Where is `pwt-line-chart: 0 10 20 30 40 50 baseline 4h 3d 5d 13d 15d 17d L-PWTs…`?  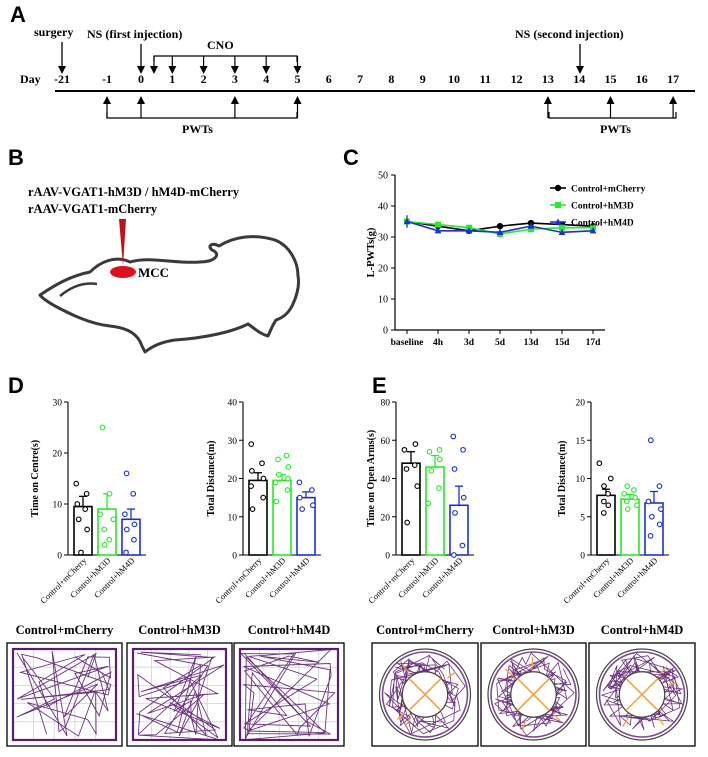
pwt-line-chart: 0 10 20 30 40 50 baseline 4h 3d 5d 13d 15d 17d L-PWTs… is located at coordinates (506, 260).